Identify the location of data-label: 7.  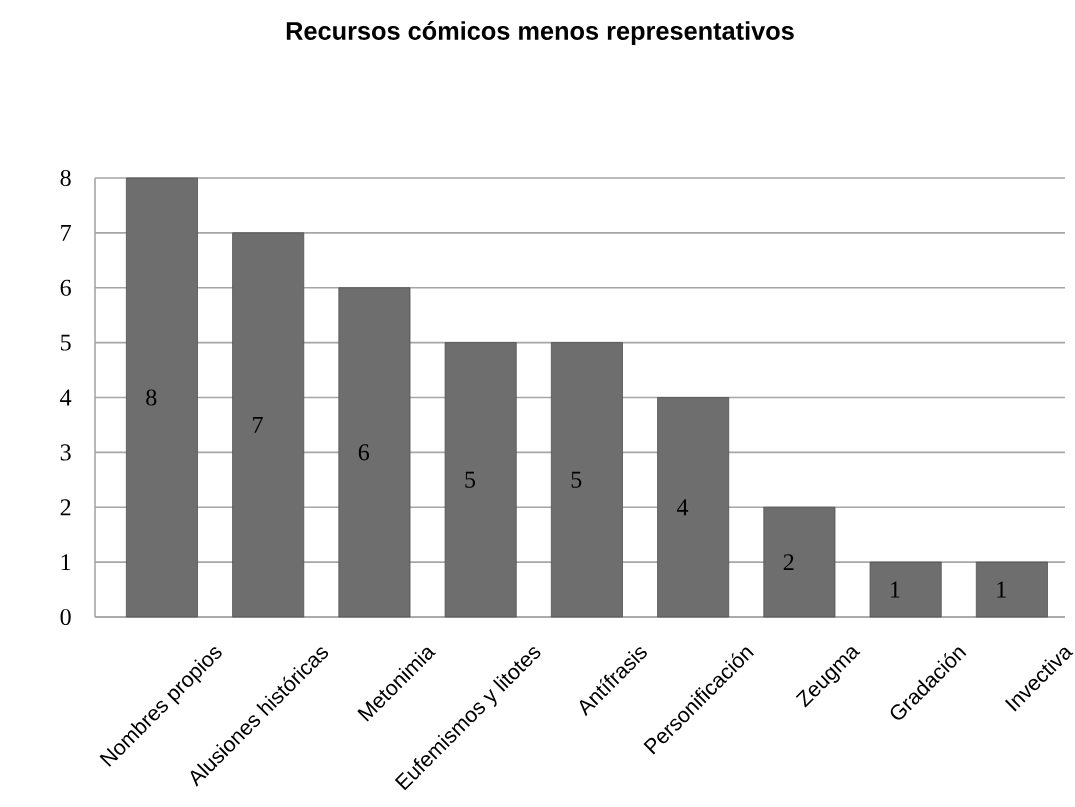
(258, 425).